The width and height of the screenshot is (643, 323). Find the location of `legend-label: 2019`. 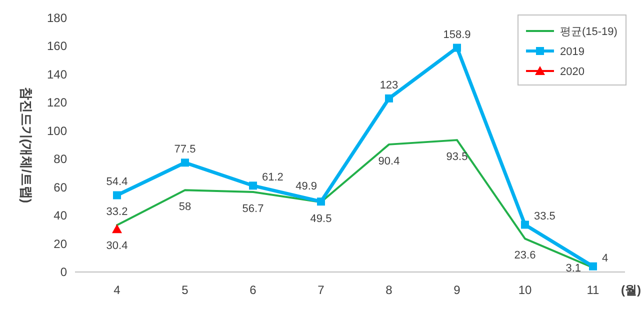

legend-label: 2019 is located at coordinates (572, 52).